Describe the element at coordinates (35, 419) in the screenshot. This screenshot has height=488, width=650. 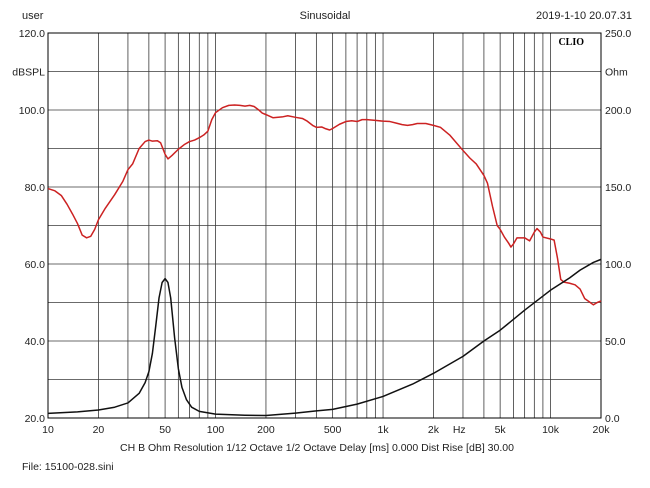
I see `y-left-tick-label: 20.0` at that location.